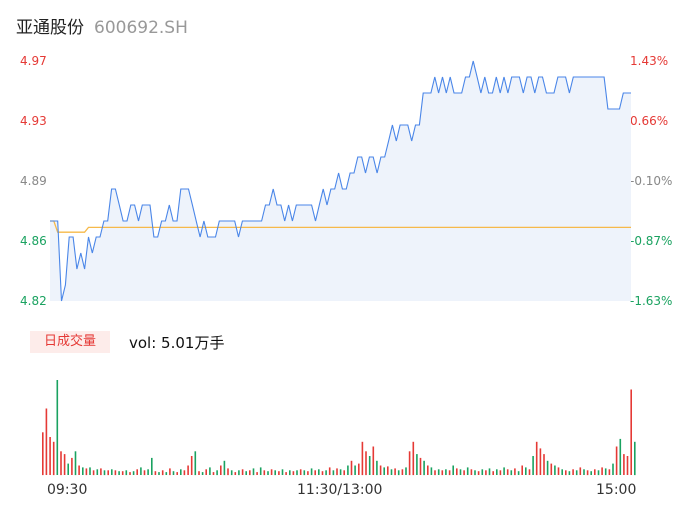  Describe the element at coordinates (70, 342) in the screenshot. I see `volume-tag: 日成交量` at that location.